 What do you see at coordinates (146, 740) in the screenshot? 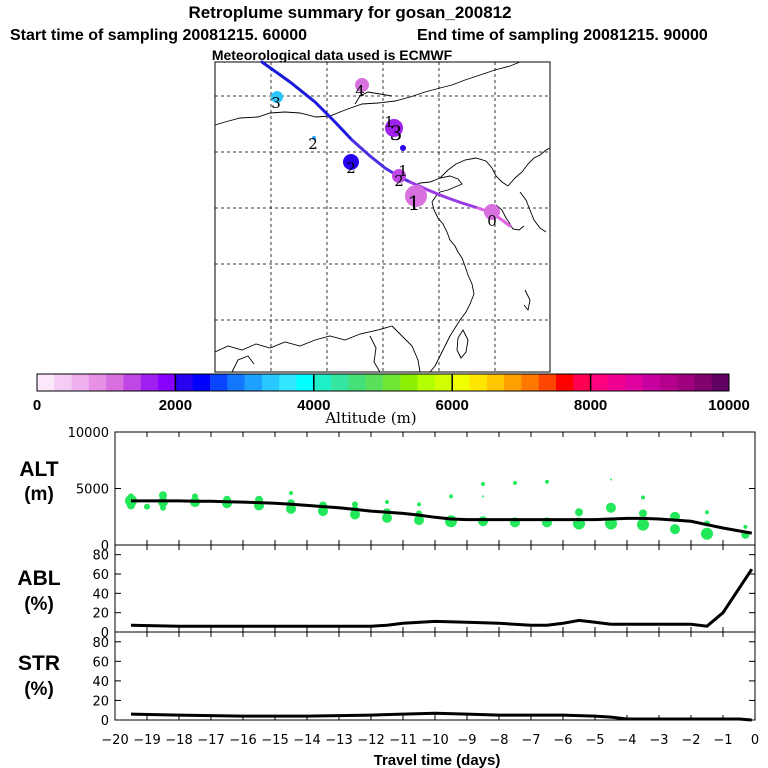
I see `x-tick-label--19: −19` at bounding box center [146, 740].